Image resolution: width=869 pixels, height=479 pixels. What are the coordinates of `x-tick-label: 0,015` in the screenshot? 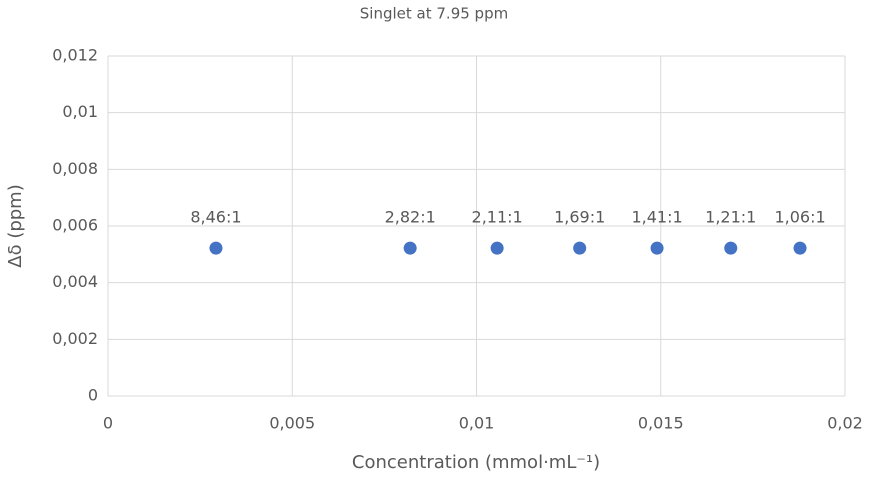 It's located at (661, 423).